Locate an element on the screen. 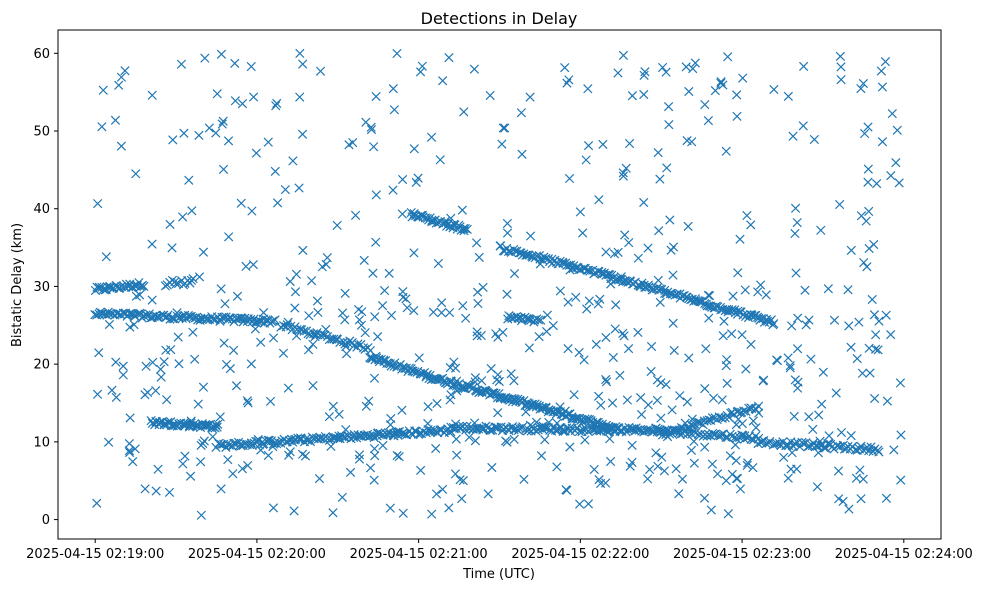  data-point-track-a is located at coordinates (121, 286).